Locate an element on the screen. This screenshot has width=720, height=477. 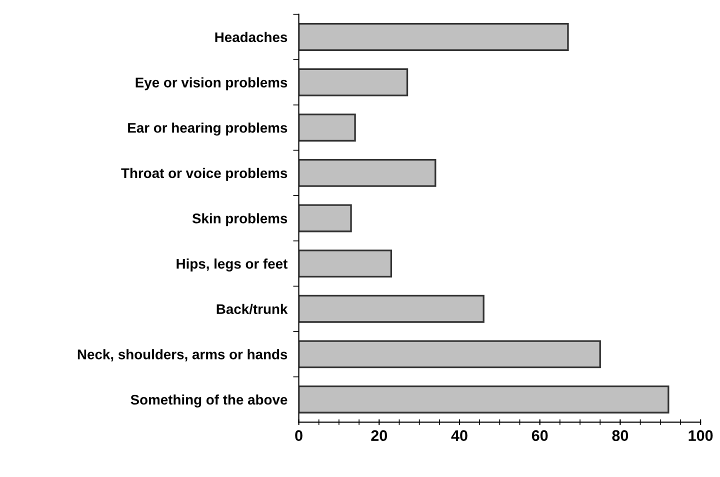
y-tick-label: Something of the above is located at coordinates (209, 401).